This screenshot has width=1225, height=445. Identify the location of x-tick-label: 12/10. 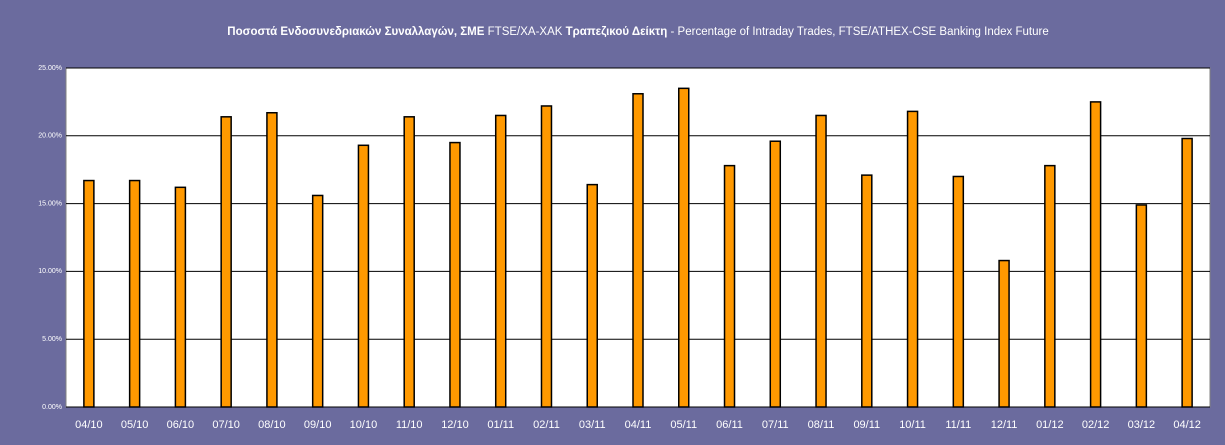
(455, 425).